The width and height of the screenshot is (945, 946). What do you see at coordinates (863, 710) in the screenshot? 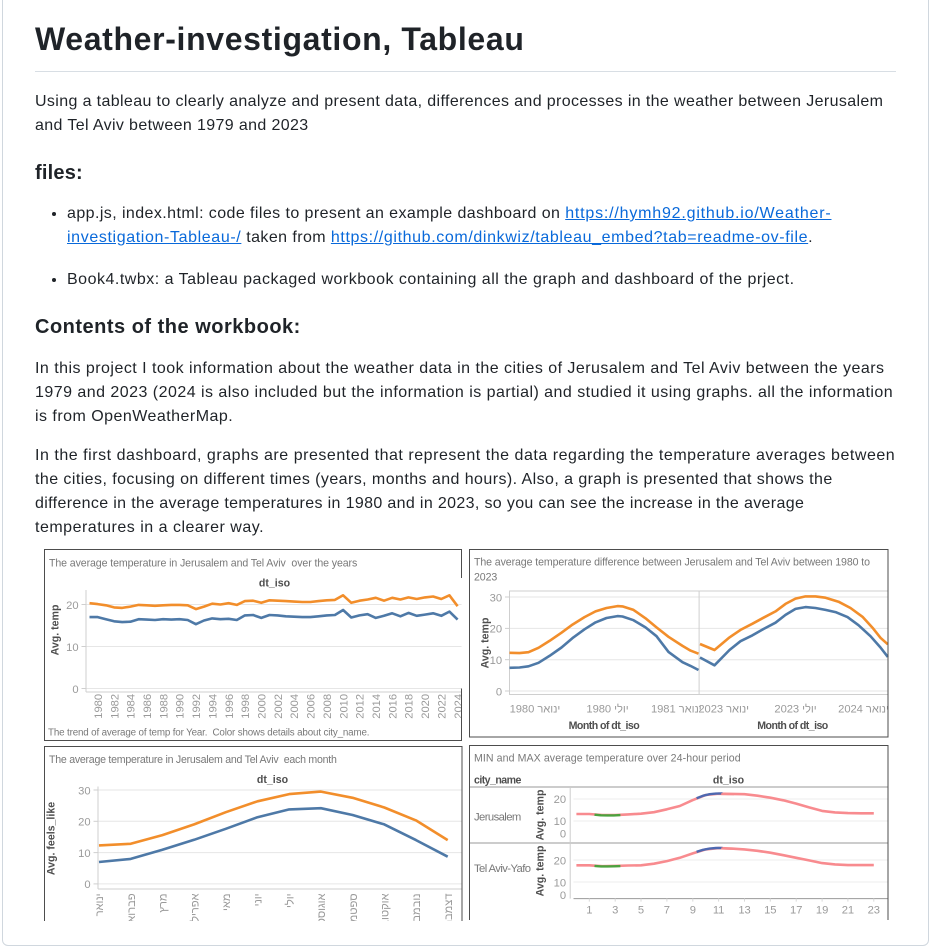
I see `svg-text: 2024 ינואר` at bounding box center [863, 710].